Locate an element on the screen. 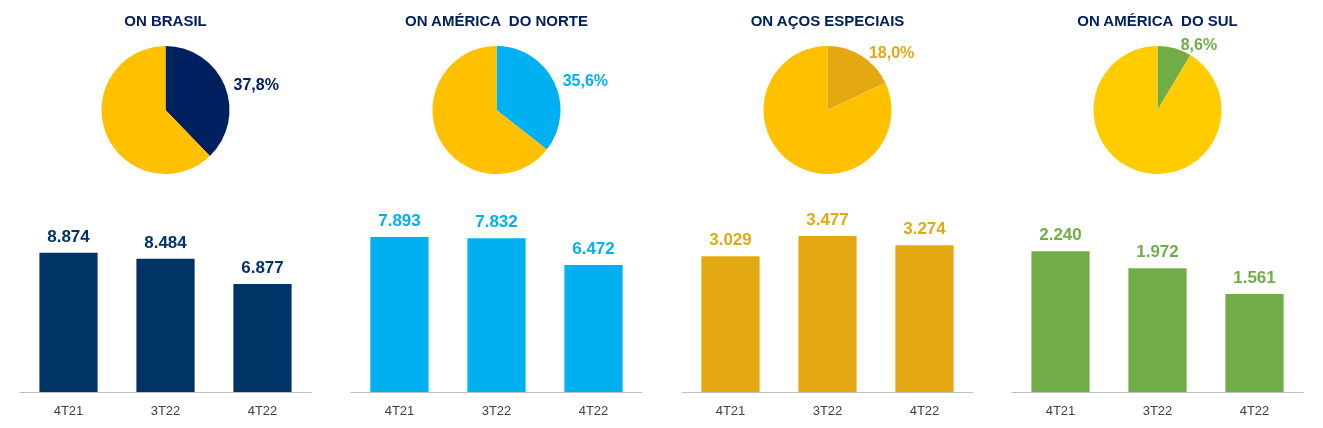 The height and width of the screenshot is (428, 1323). data-label: 35,6% is located at coordinates (585, 80).